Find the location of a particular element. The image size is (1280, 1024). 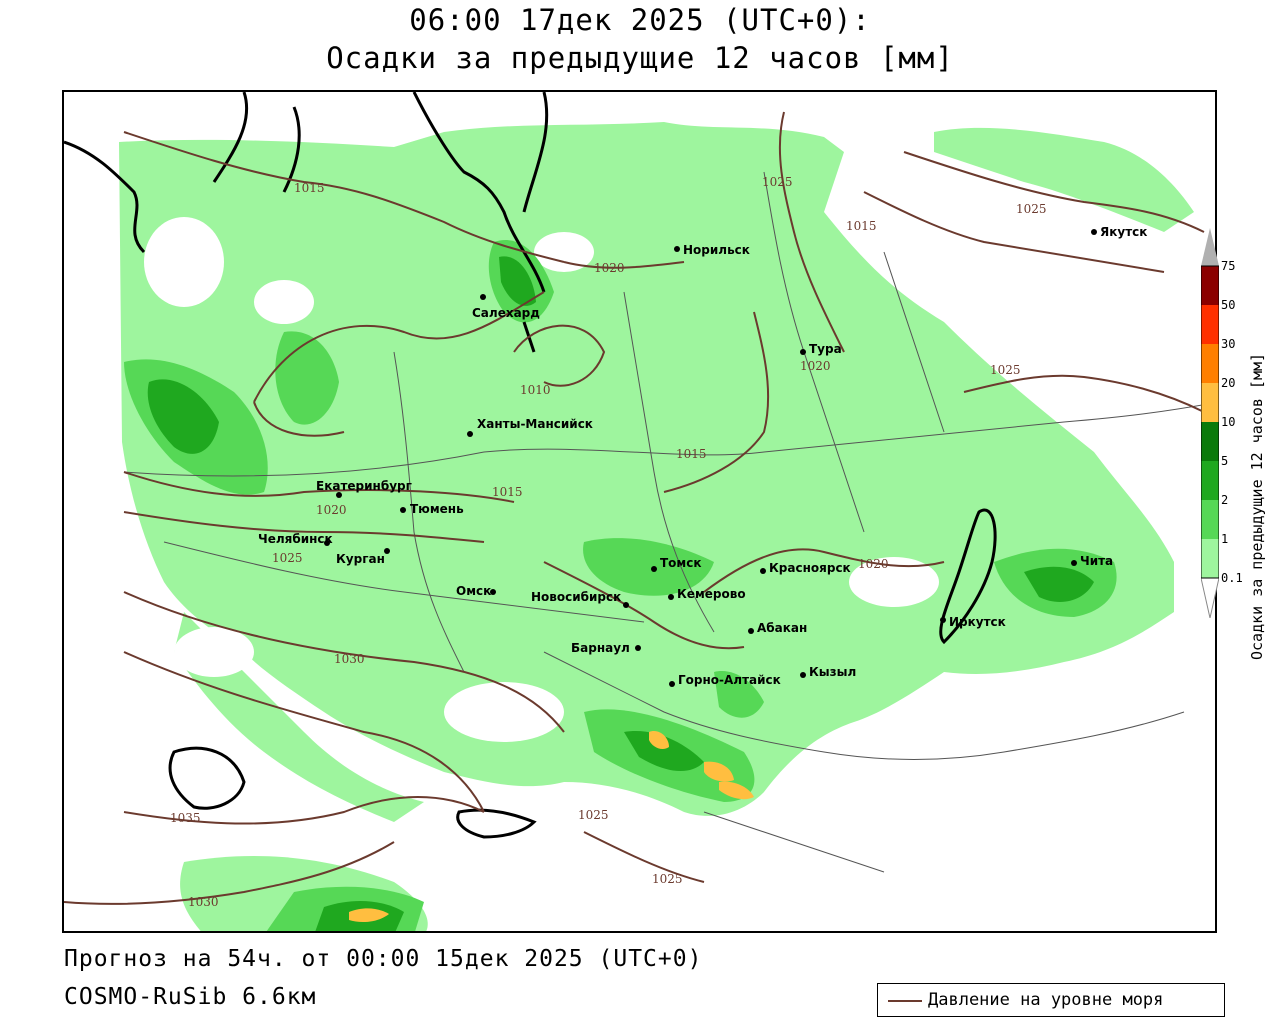

city-label: Кемерово is located at coordinates (711, 594).